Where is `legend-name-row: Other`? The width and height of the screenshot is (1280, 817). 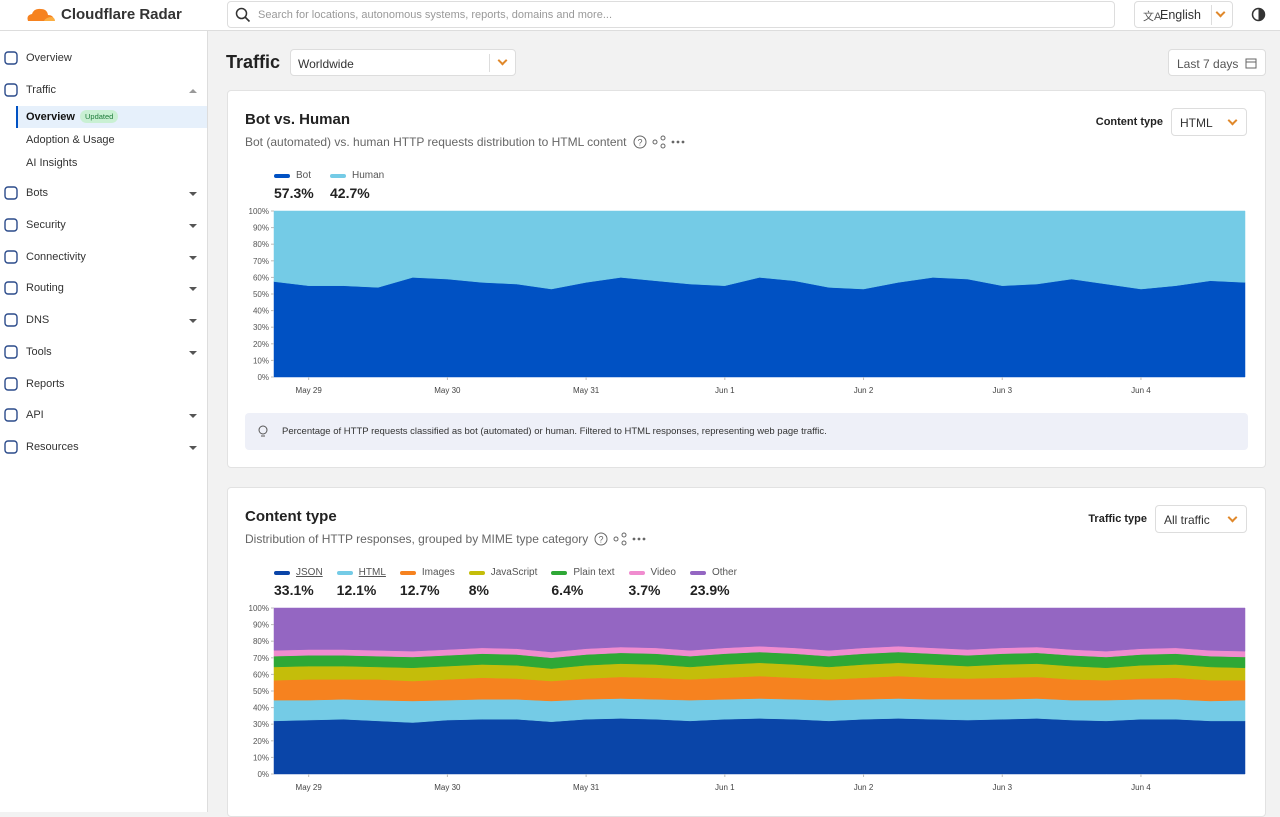 legend-name-row: Other is located at coordinates (713, 572).